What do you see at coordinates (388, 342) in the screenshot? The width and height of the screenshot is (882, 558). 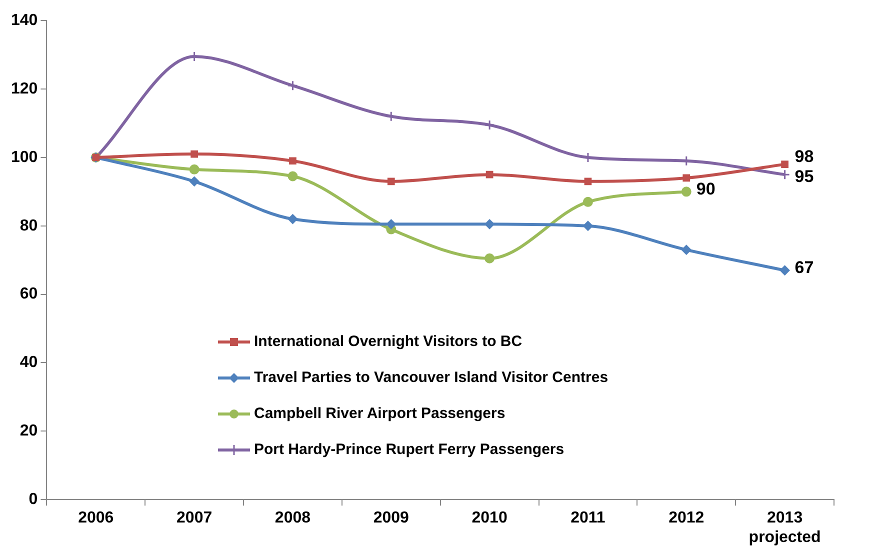 I see `legend-label: International Overnight Visitors to BC` at bounding box center [388, 342].